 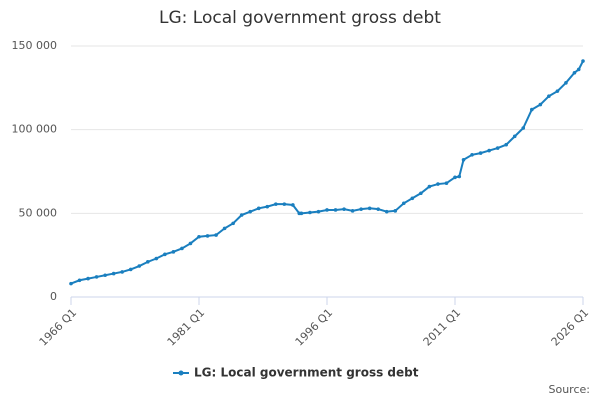 I want to click on y-tick-label: 0, so click(x=53, y=296).